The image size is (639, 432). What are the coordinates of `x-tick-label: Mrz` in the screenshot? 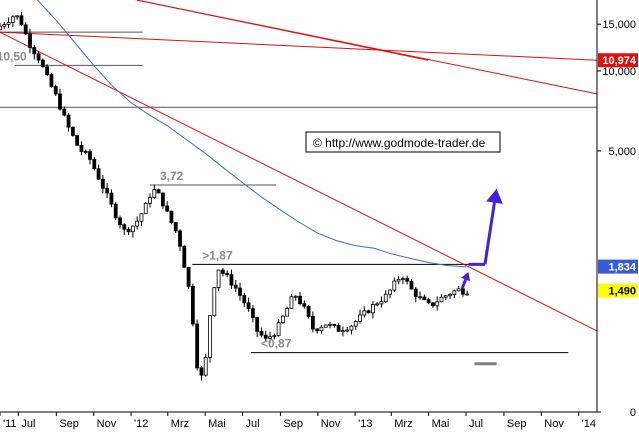 It's located at (403, 424).